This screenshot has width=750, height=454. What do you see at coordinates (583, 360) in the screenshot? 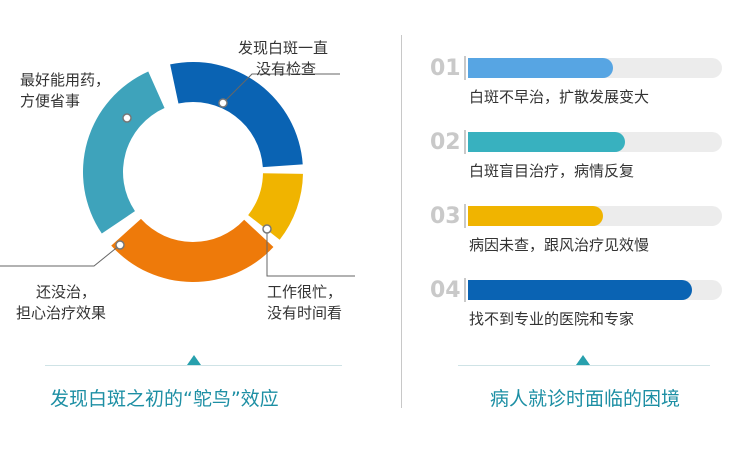
I see `caption-pointer-right` at bounding box center [583, 360].